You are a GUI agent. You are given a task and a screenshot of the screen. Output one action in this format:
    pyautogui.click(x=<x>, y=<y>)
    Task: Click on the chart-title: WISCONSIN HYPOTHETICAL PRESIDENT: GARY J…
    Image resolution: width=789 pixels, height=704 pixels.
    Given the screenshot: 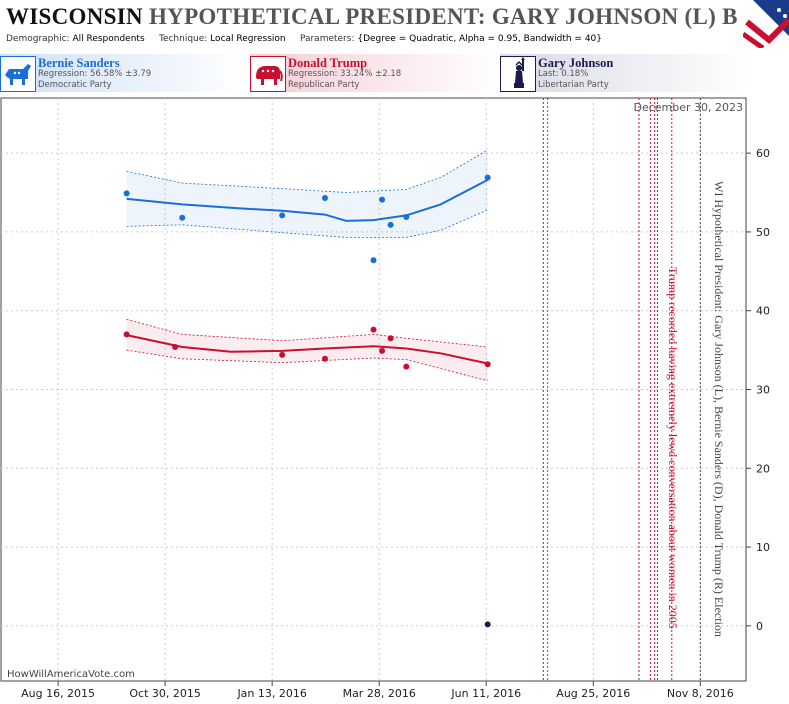 What is the action you would take?
    pyautogui.click(x=372, y=17)
    